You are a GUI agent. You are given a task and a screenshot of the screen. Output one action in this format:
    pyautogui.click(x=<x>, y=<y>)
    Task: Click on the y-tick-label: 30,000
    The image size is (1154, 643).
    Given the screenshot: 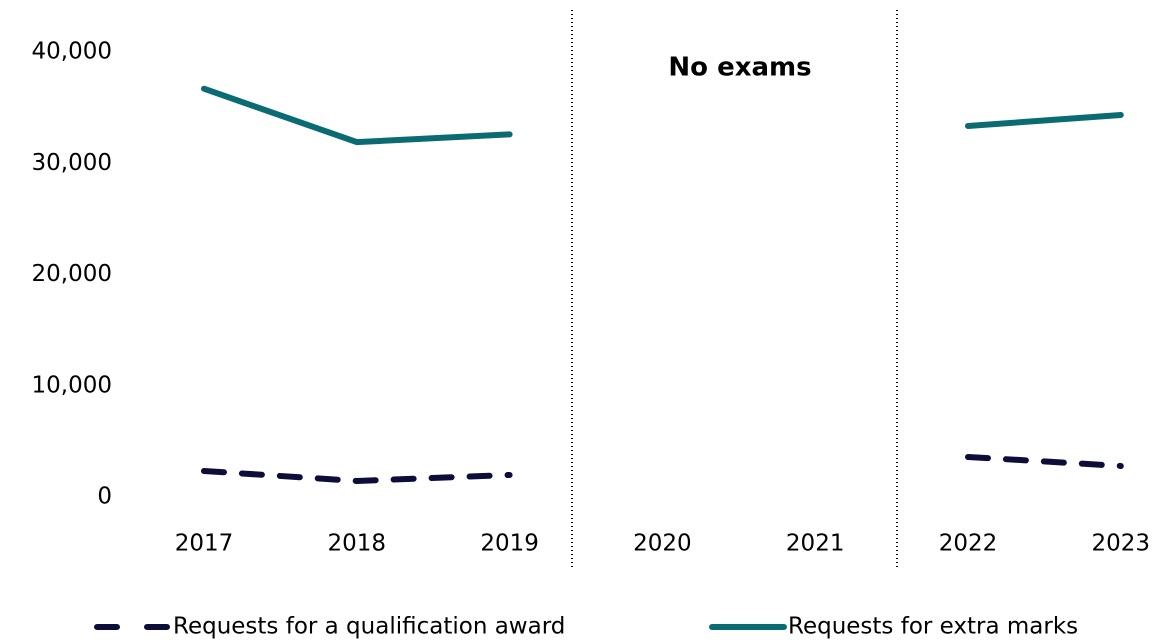 What is the action you would take?
    pyautogui.click(x=72, y=163)
    